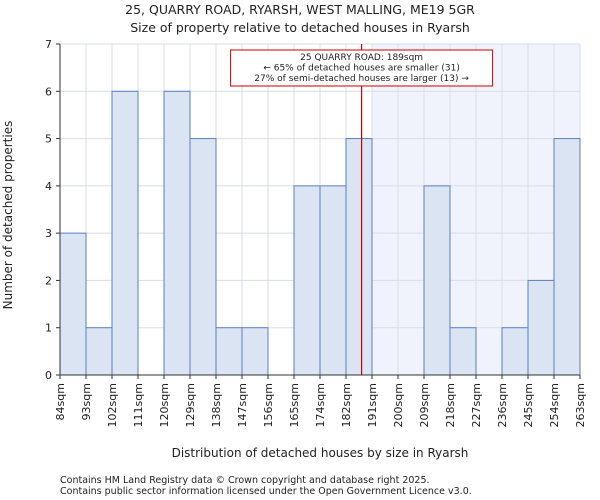 The width and height of the screenshot is (600, 500). Describe the element at coordinates (567, 257) in the screenshot. I see `bar-254sqm` at that location.